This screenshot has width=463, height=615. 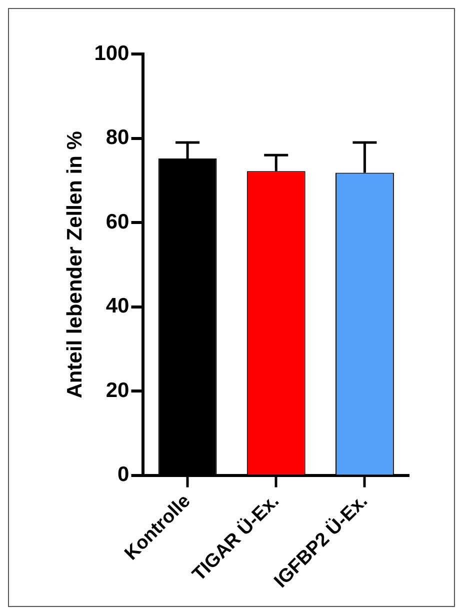 I want to click on y-tick-label: 0, so click(x=124, y=474).